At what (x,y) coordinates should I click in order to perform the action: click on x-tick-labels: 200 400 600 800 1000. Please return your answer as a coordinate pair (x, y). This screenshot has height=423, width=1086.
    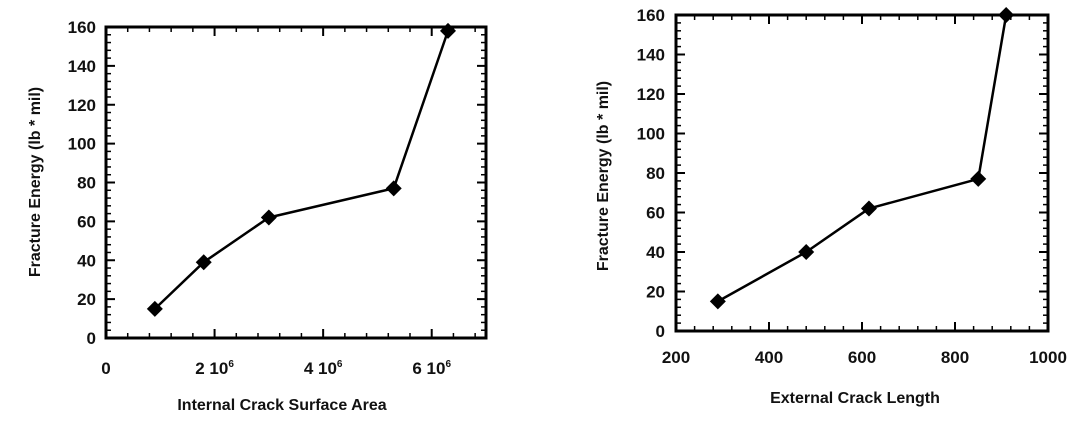
    Looking at the image, I should click on (864, 357).